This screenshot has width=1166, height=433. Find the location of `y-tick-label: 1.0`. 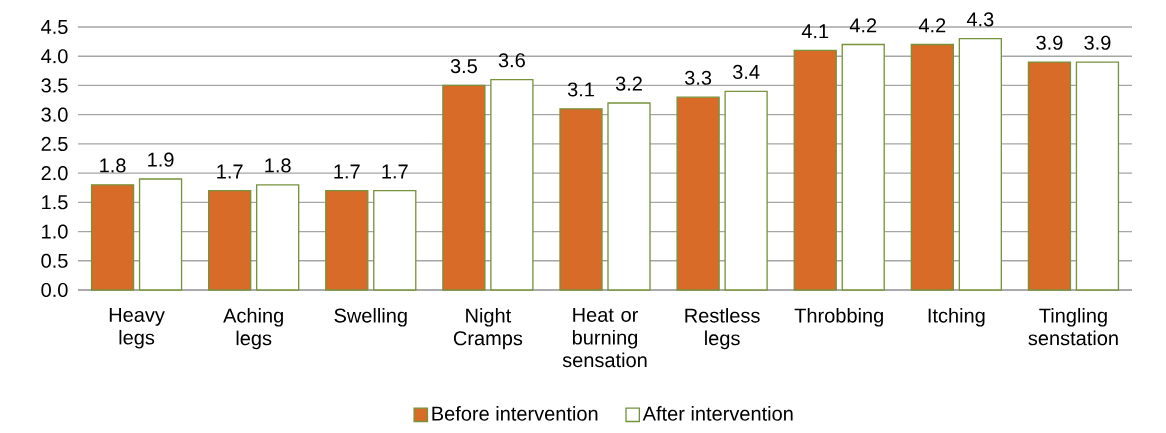

y-tick-label: 1.0 is located at coordinates (55, 231).